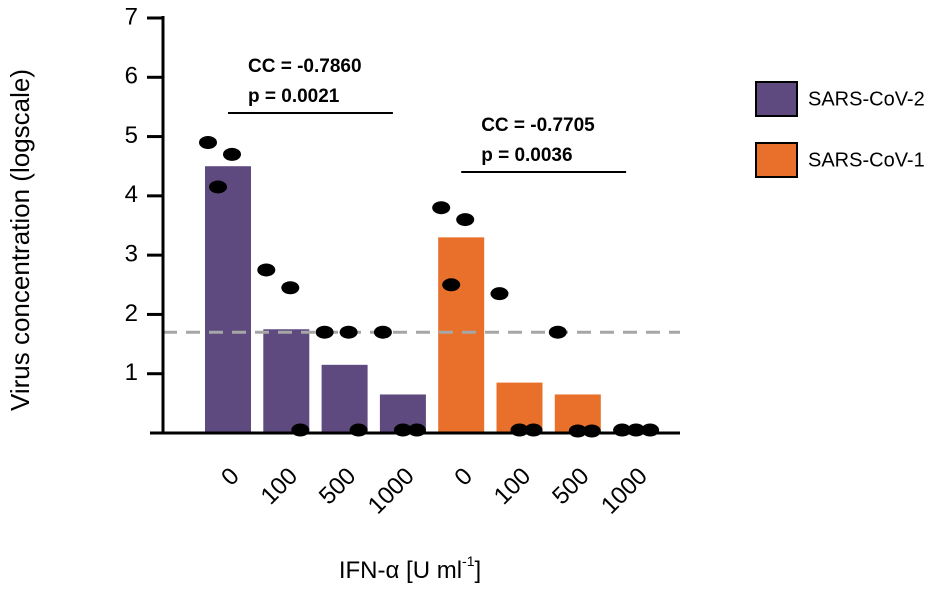 The image size is (933, 592). What do you see at coordinates (400, 570) in the screenshot?
I see `x-axis-label-main: IFN-α [U ml` at bounding box center [400, 570].